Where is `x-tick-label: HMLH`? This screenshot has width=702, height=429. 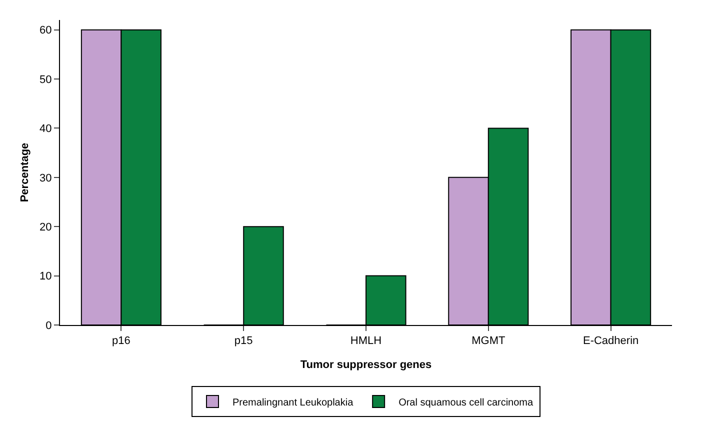 x-tick-label: HMLH is located at coordinates (366, 341).